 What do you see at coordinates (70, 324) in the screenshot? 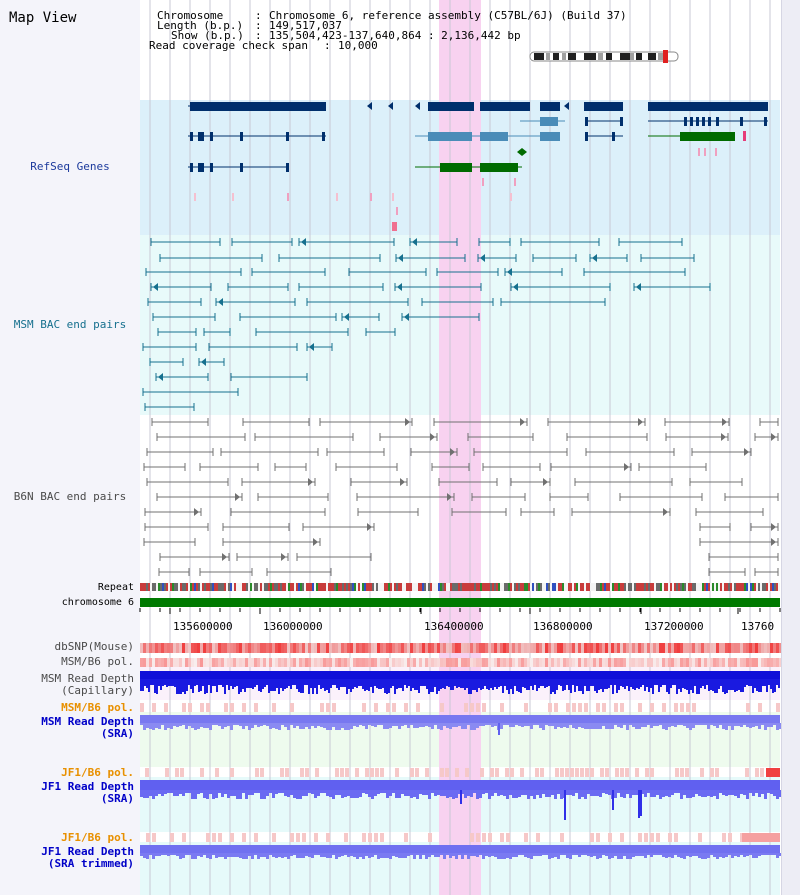
I see `track-label-msm-bac: MSM BAC end pairs` at bounding box center [70, 324].